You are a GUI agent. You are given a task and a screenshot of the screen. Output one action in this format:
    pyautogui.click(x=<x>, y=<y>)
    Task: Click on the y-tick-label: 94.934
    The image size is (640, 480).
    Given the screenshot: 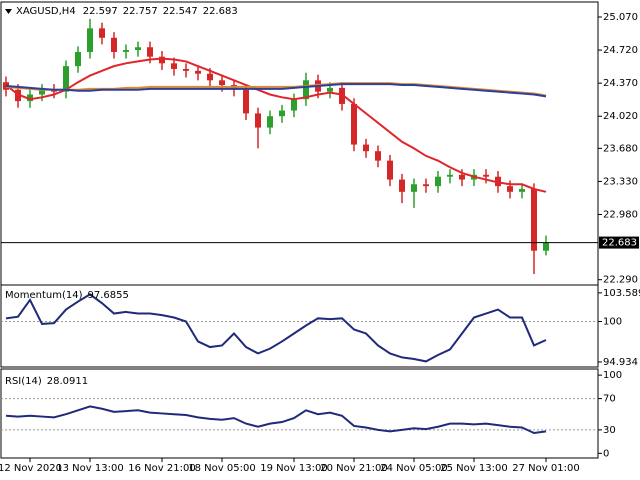 What is the action you would take?
    pyautogui.click(x=620, y=362)
    